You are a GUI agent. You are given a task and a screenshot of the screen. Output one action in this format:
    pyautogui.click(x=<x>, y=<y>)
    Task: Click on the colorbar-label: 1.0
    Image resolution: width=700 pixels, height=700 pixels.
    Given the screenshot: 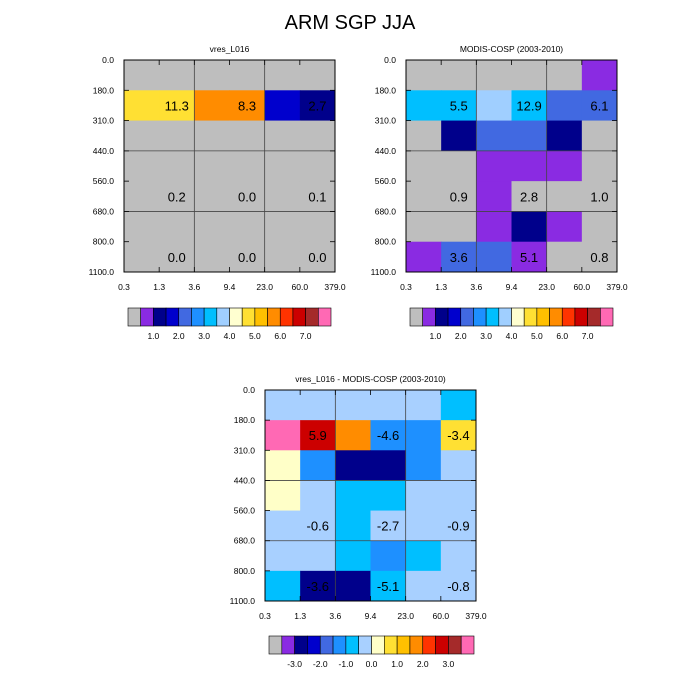 What is the action you would take?
    pyautogui.click(x=397, y=664)
    